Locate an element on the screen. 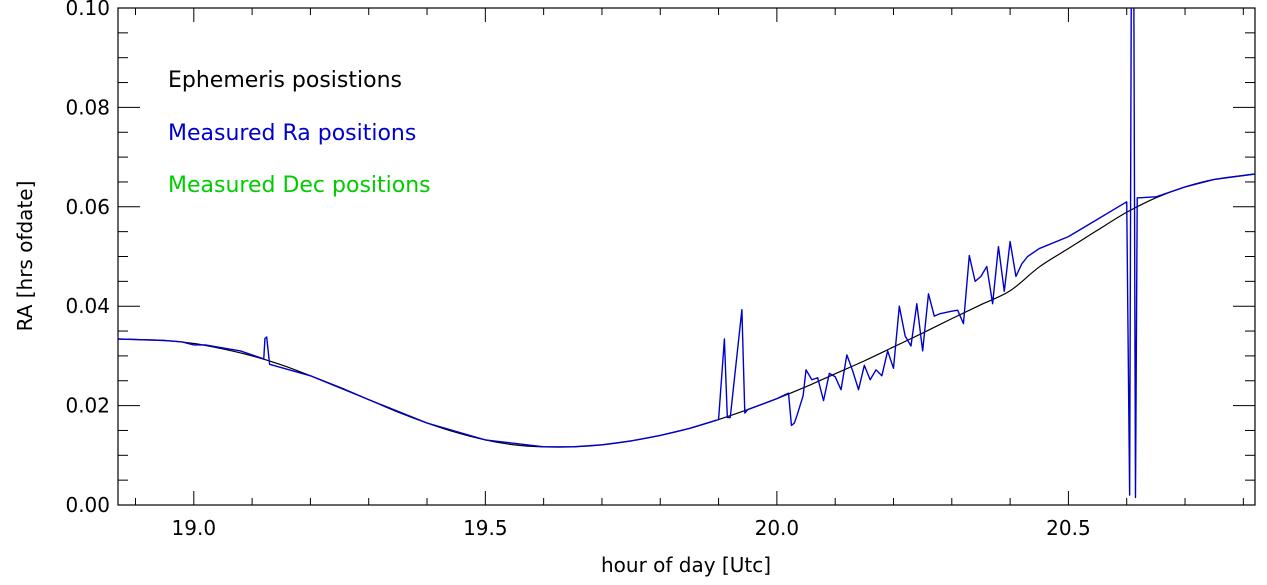 The height and width of the screenshot is (585, 1267). y-axis-title: RA [hrs ofdate] is located at coordinates (25, 256).